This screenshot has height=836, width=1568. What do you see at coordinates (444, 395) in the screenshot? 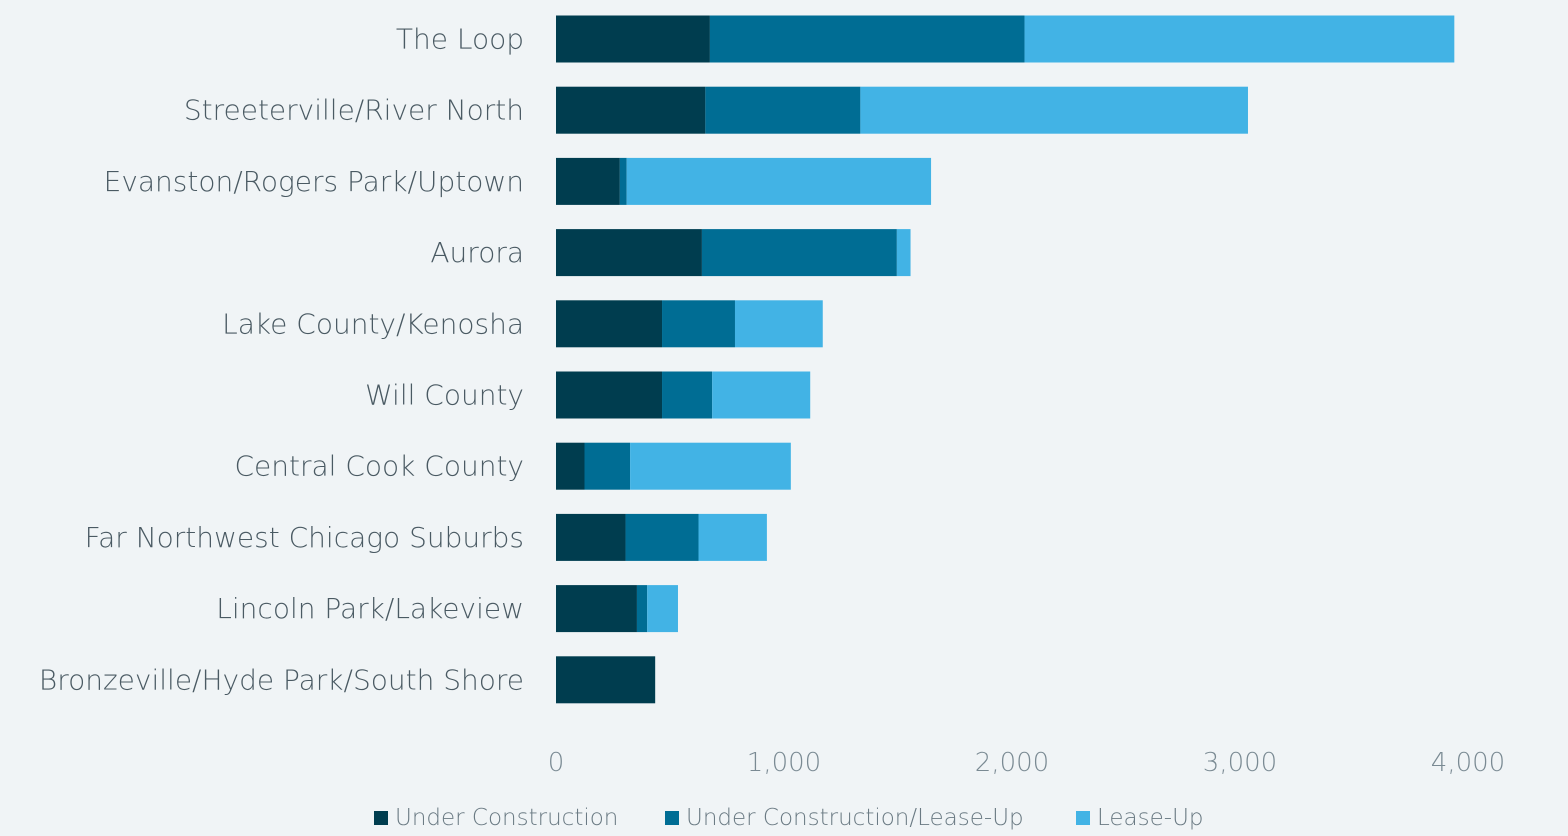
I see `category-label: Will County` at bounding box center [444, 395].